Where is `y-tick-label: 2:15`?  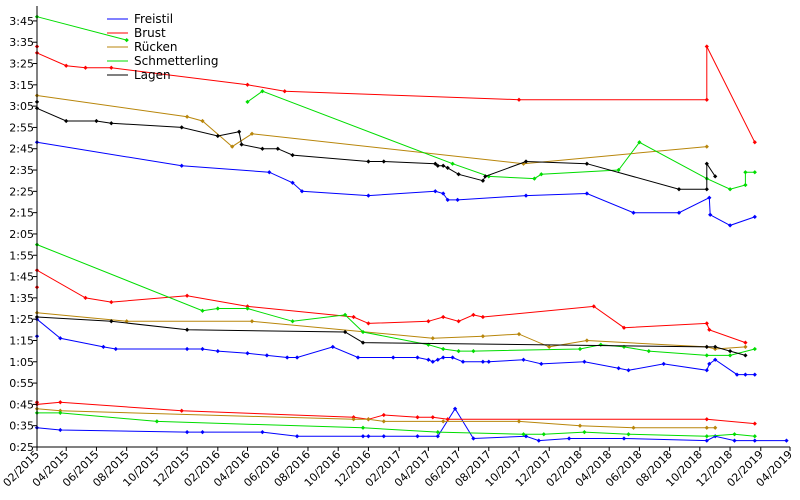
y-tick-label: 2:15 is located at coordinates (21, 213).